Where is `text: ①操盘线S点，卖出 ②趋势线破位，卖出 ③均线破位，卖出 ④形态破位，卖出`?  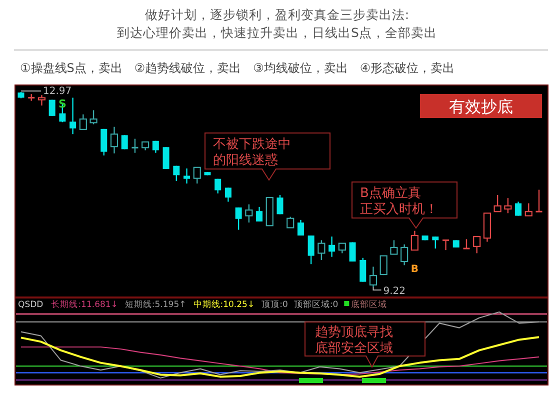
text: ①操盘线S点，卖出 ②趋势线破位，卖出 ③均线破位，卖出 ④形态破位，卖出 is located at coordinates (237, 68).